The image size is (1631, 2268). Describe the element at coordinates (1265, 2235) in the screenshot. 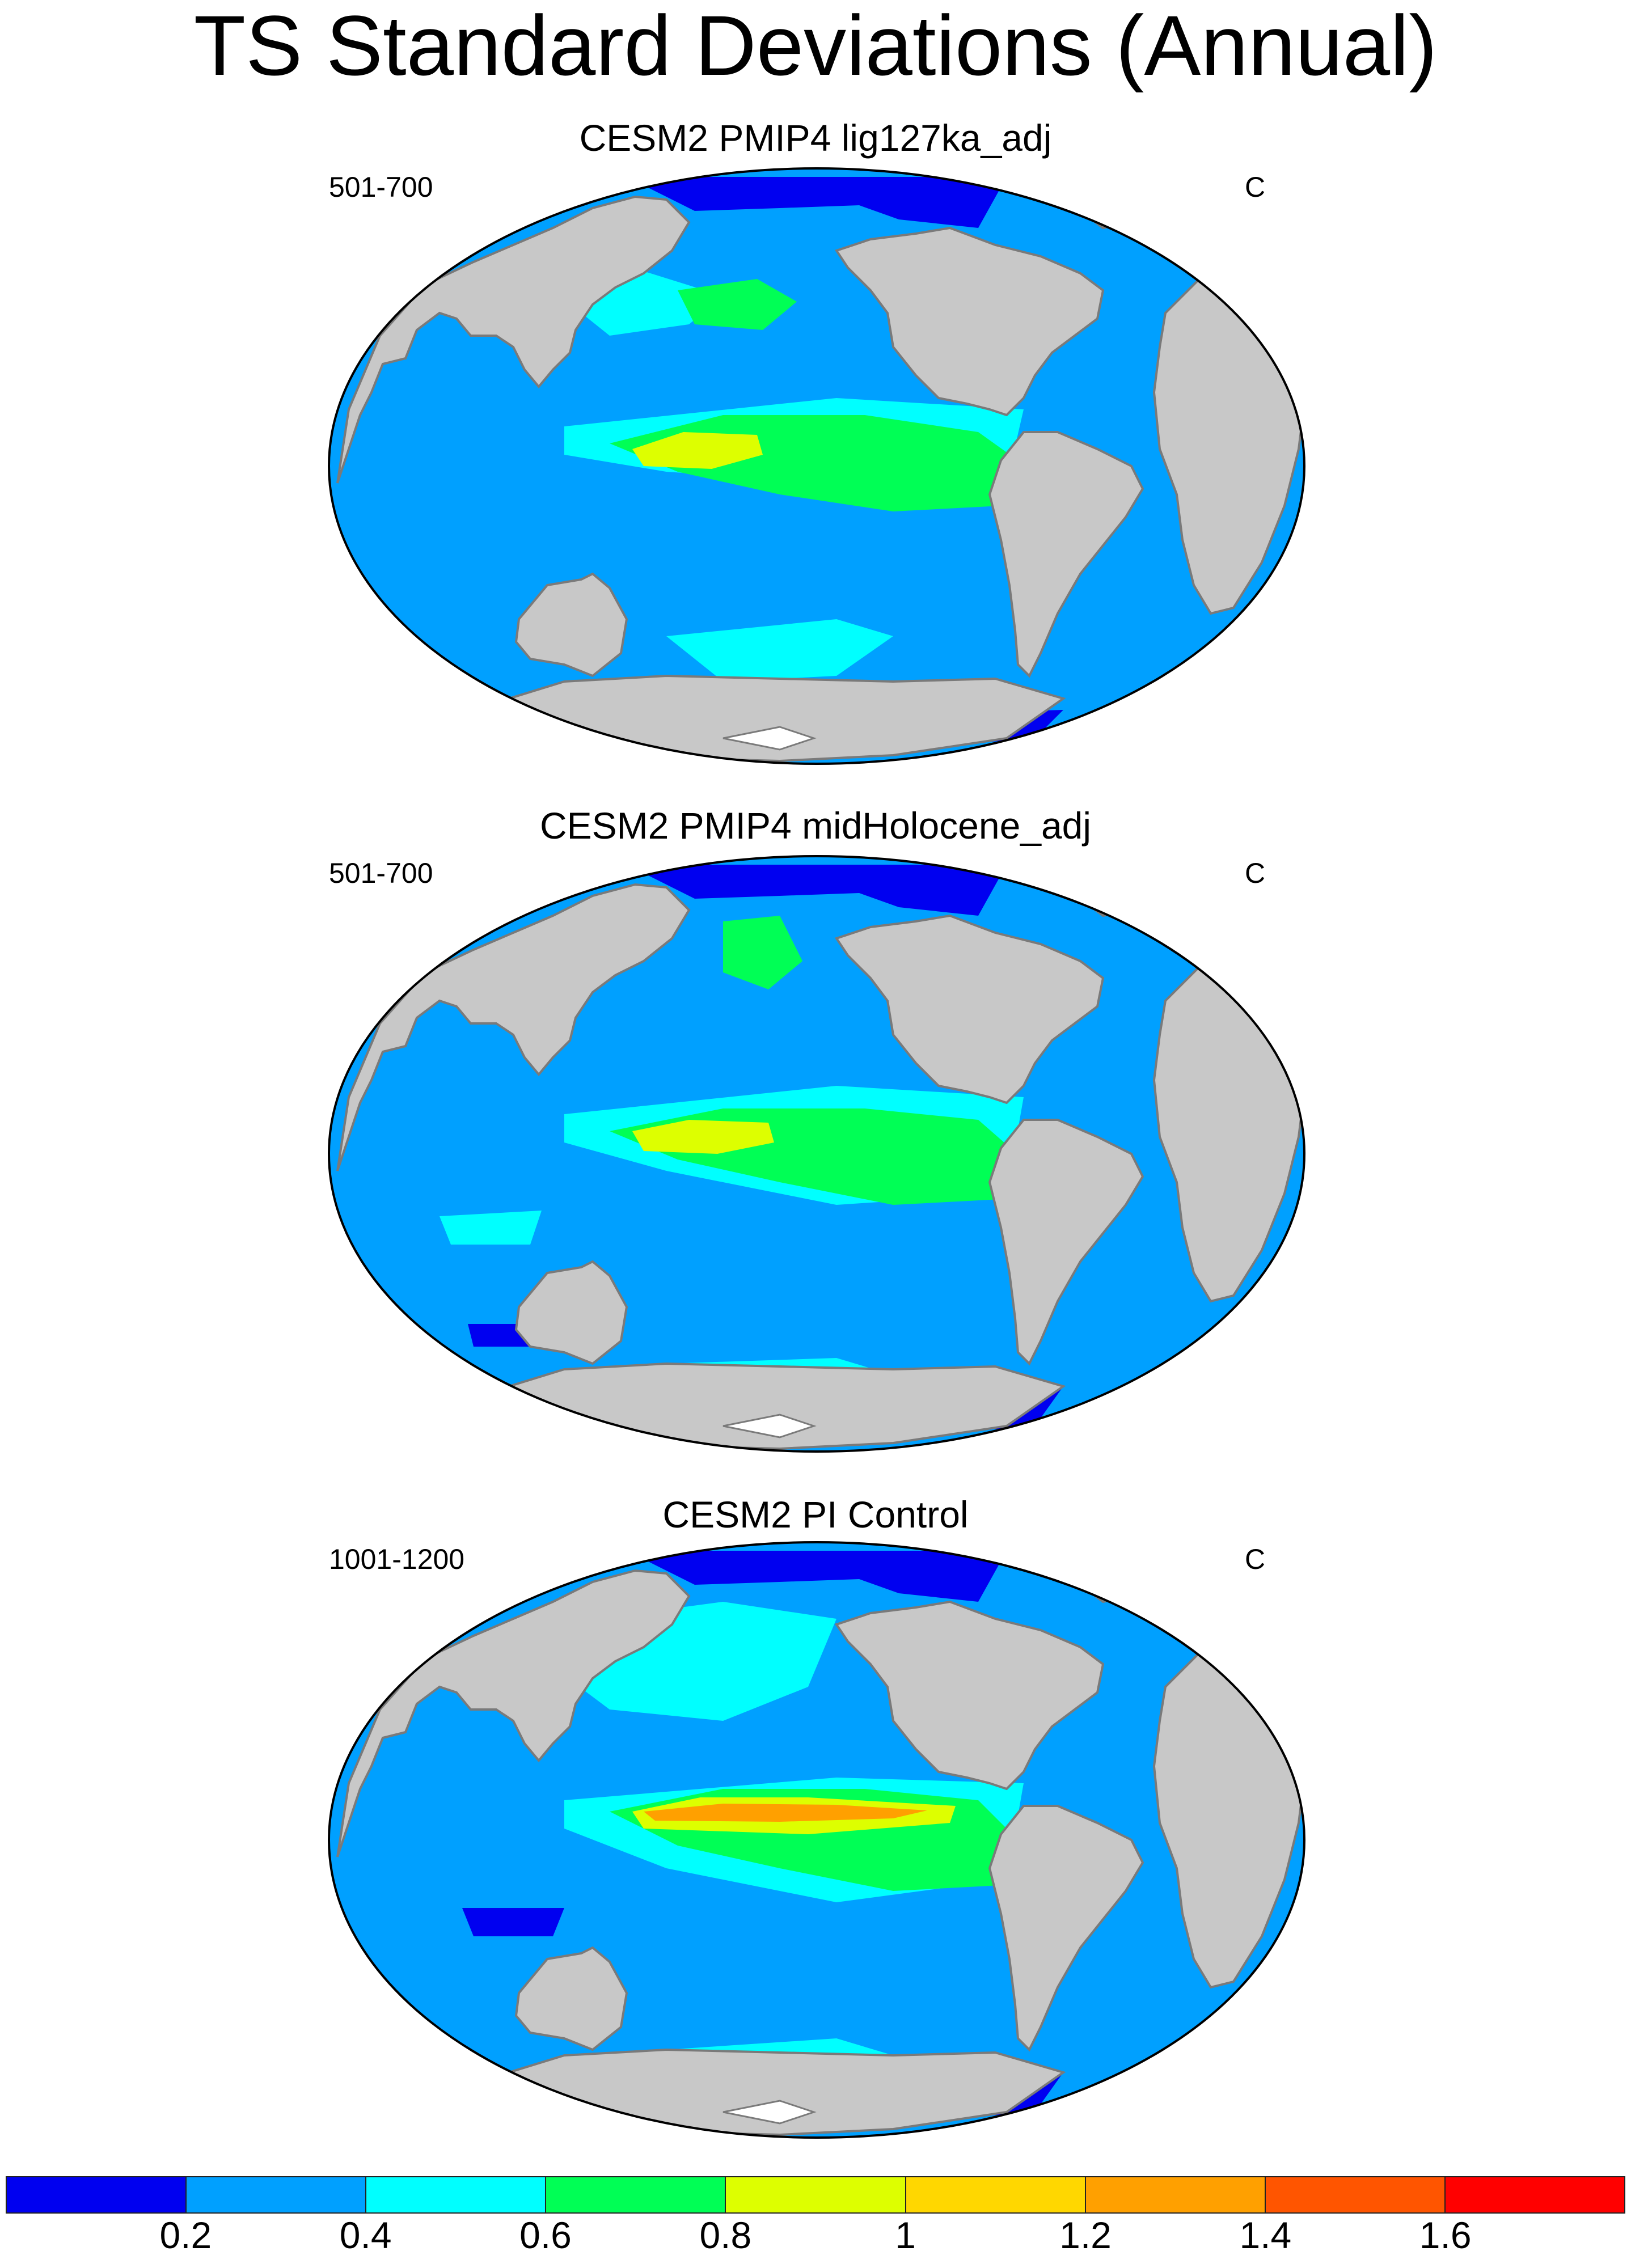

I see `colorbar-tick-label: 1.4` at that location.